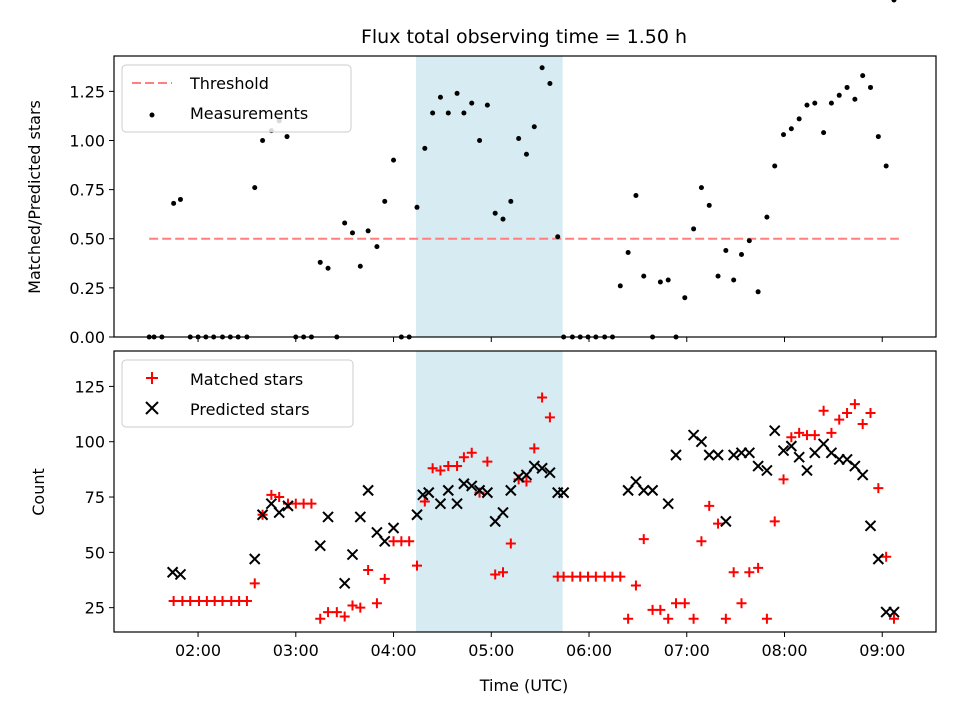  I want to click on y-tick-label: 75, so click(95, 497).